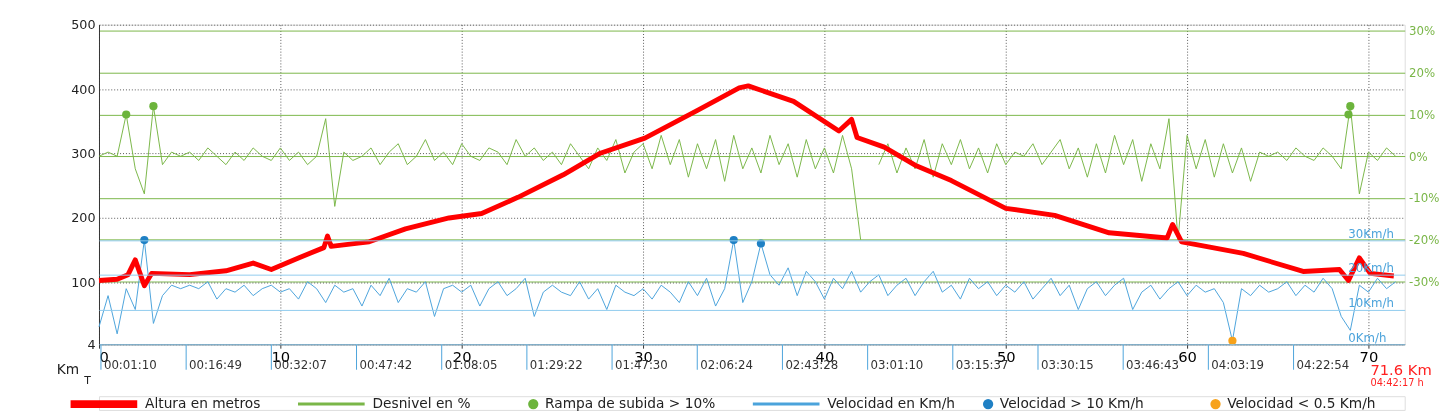  What do you see at coordinates (83, 25) in the screenshot?
I see `y-tick-label: 500` at bounding box center [83, 25].